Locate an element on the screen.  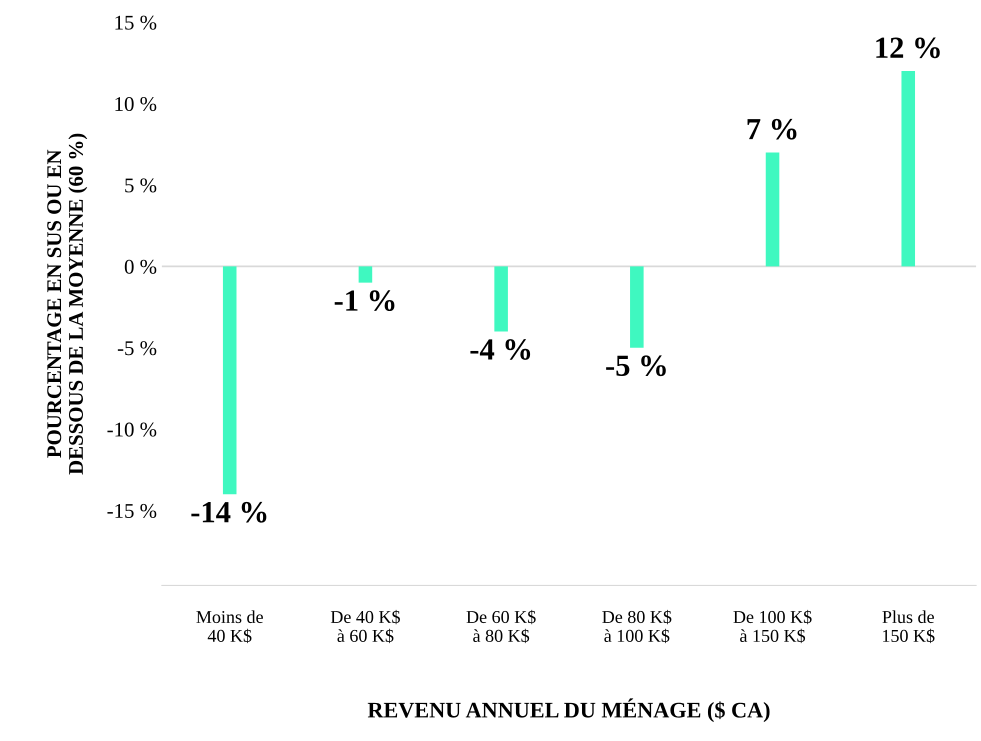
x-tick-label: Plus de 150 K$ is located at coordinates (908, 627).